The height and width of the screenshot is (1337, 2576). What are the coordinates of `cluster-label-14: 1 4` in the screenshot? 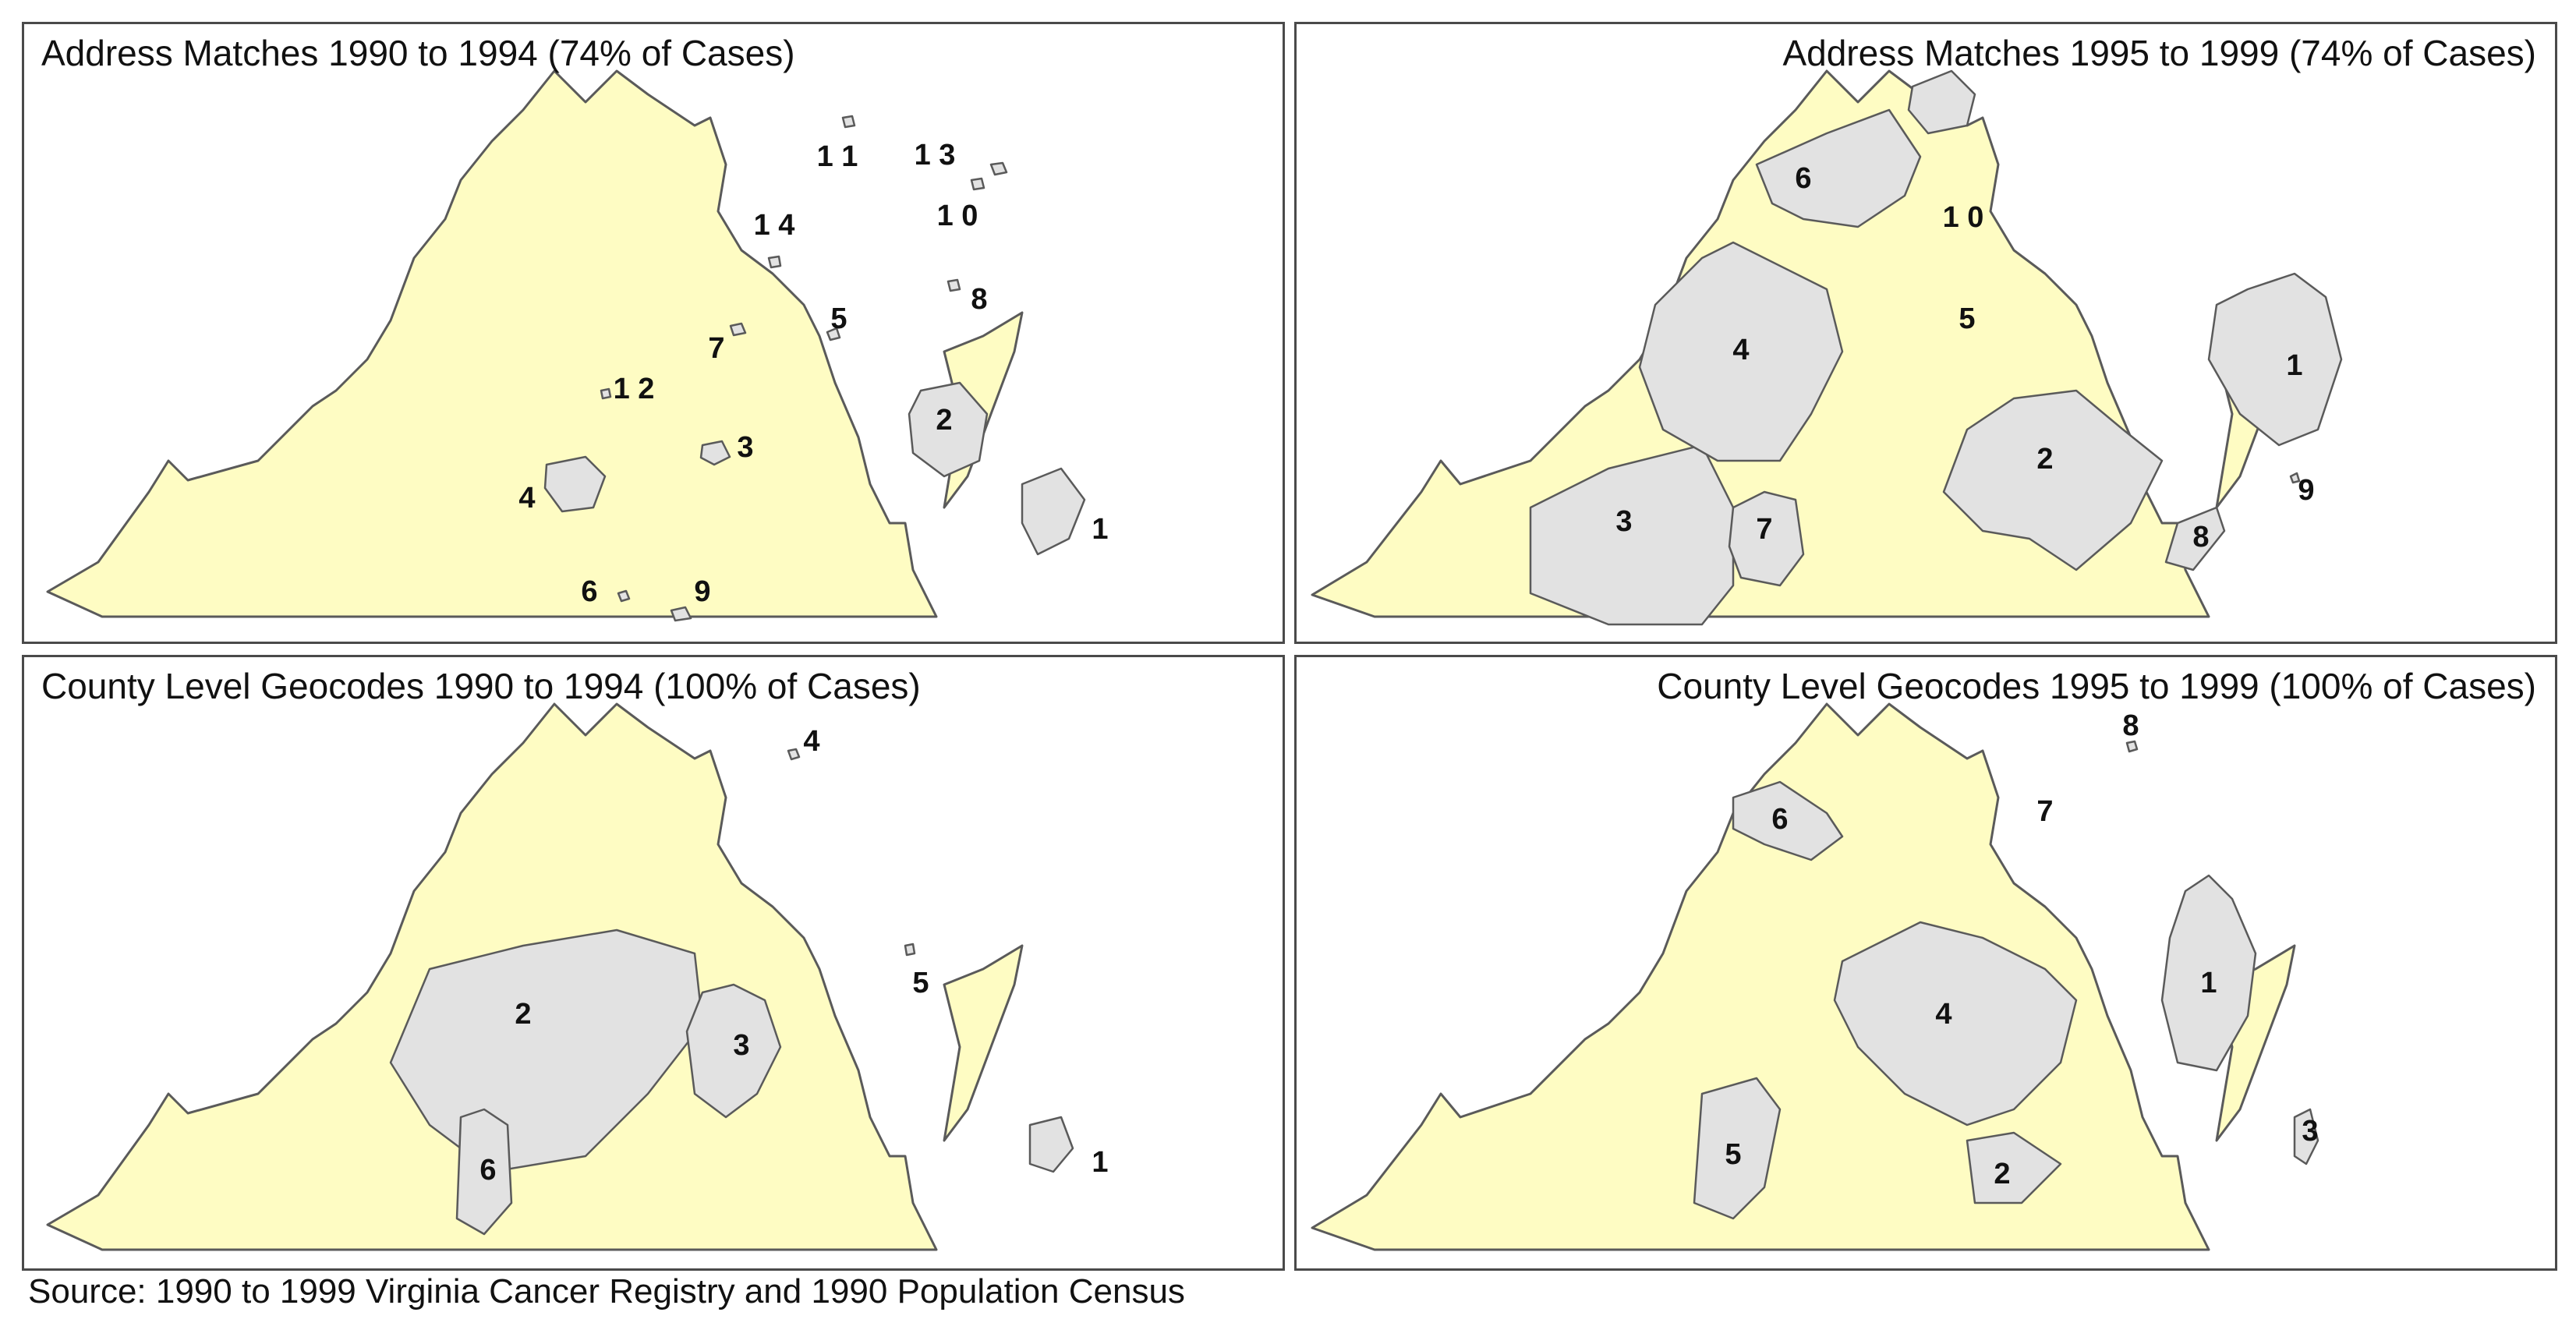 It's located at (774, 225).